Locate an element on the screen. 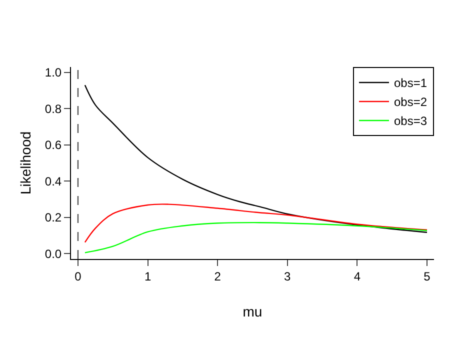 This screenshot has width=474, height=342. legend-label: obs=2 is located at coordinates (411, 102).